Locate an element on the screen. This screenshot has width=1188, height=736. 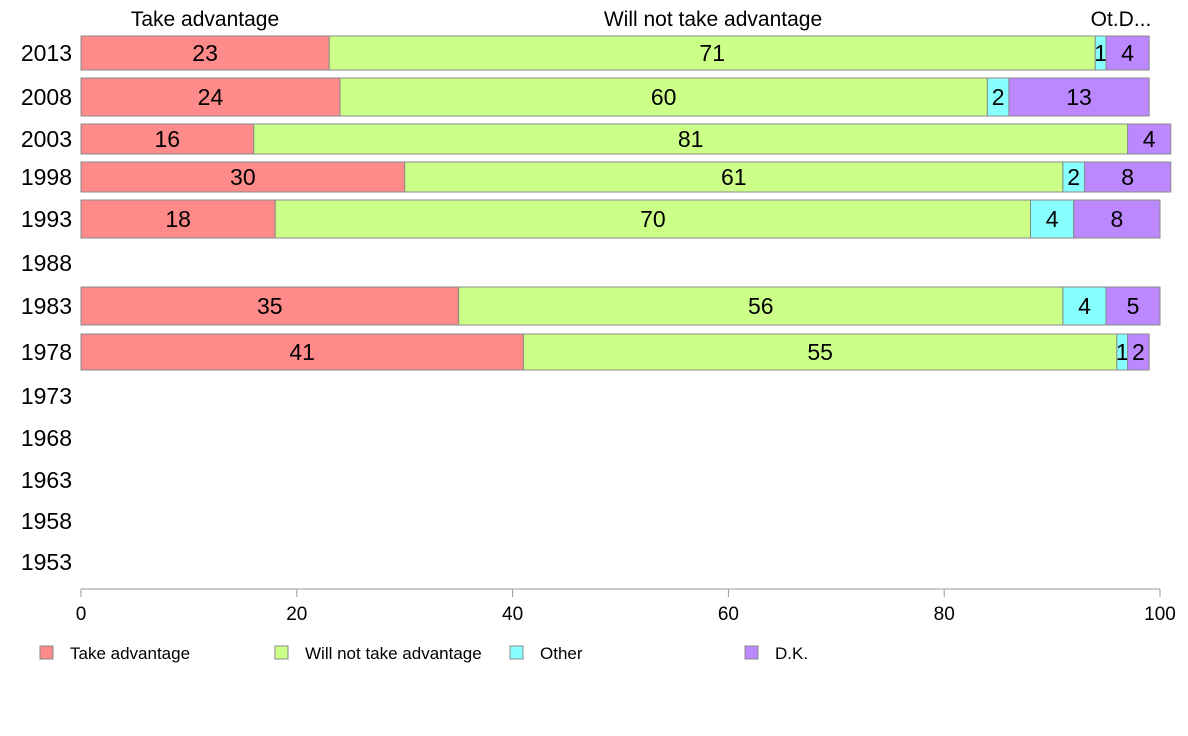
legend-swatch-d-k is located at coordinates (751, 652).